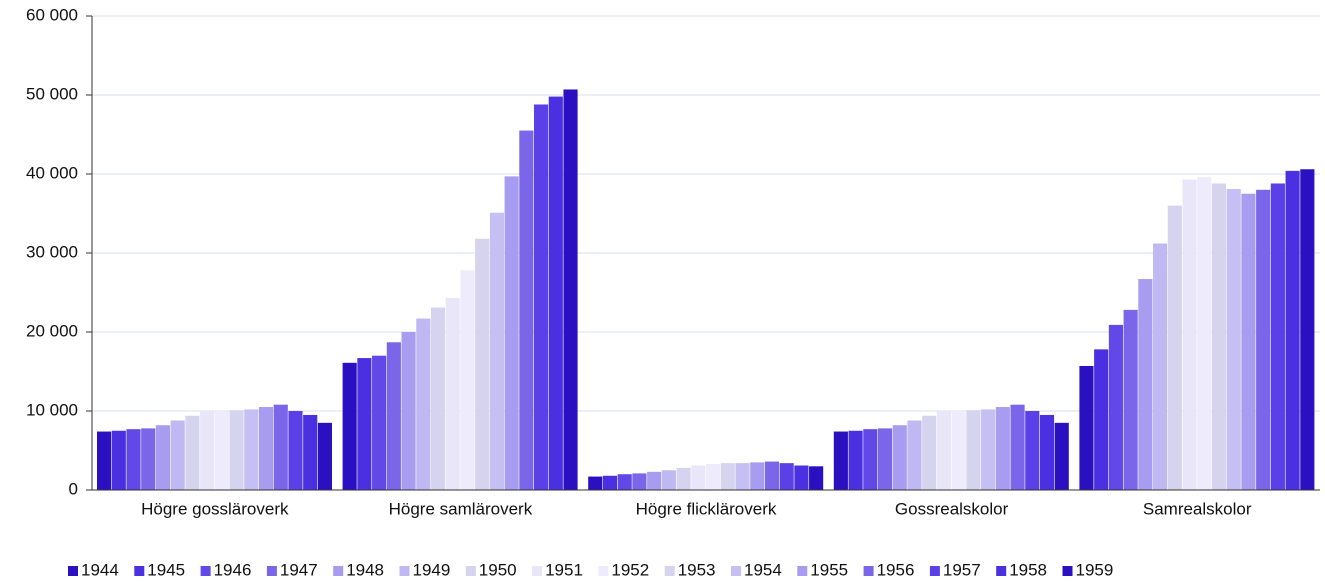  I want to click on y-tick-label: 0, so click(73, 488).